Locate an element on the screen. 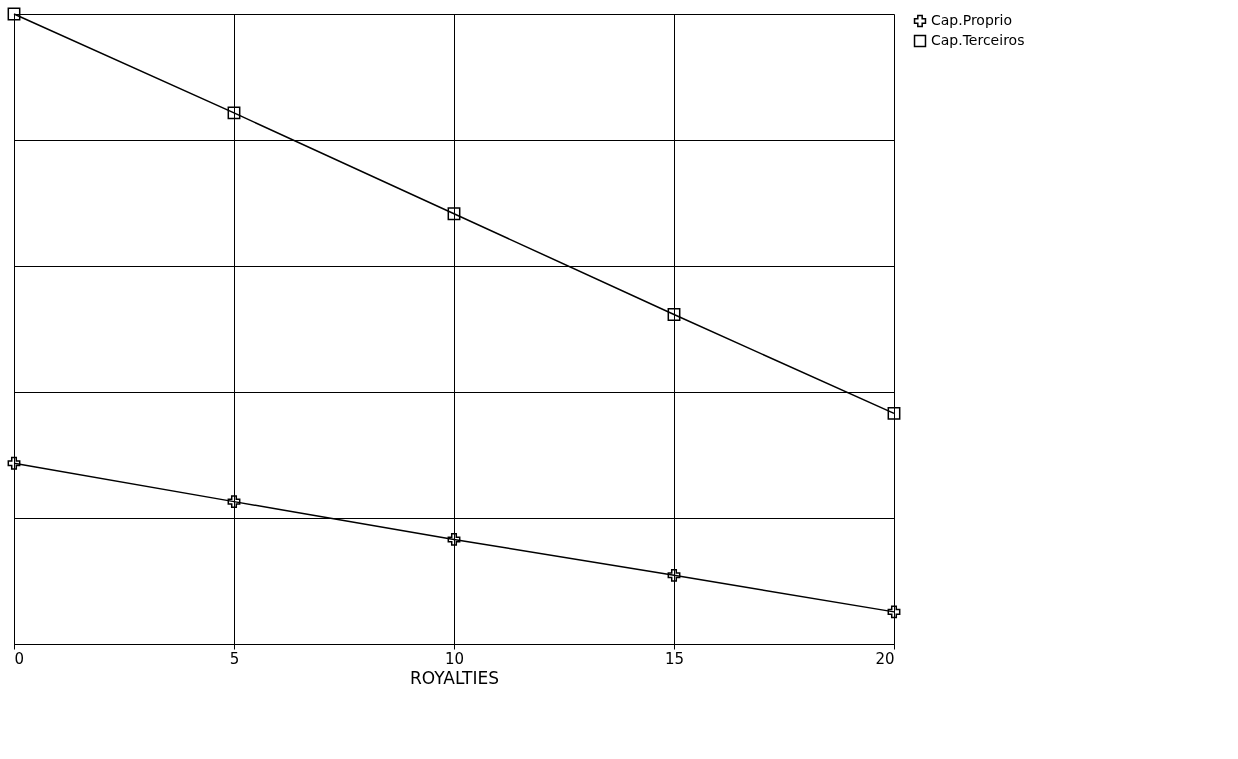 The image size is (1238, 759). x-tick-label: 15 is located at coordinates (674, 658).